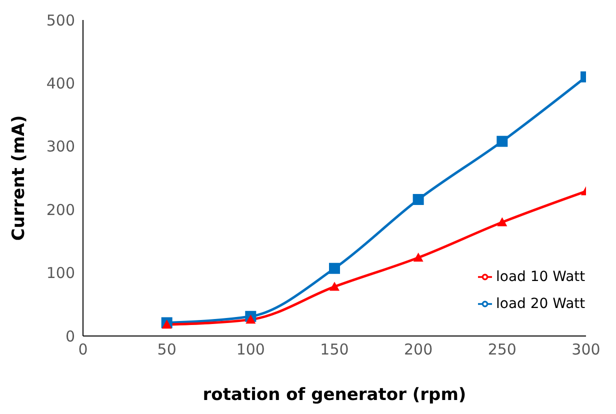  Describe the element at coordinates (70, 336) in the screenshot. I see `y-tick-label: 0` at that location.